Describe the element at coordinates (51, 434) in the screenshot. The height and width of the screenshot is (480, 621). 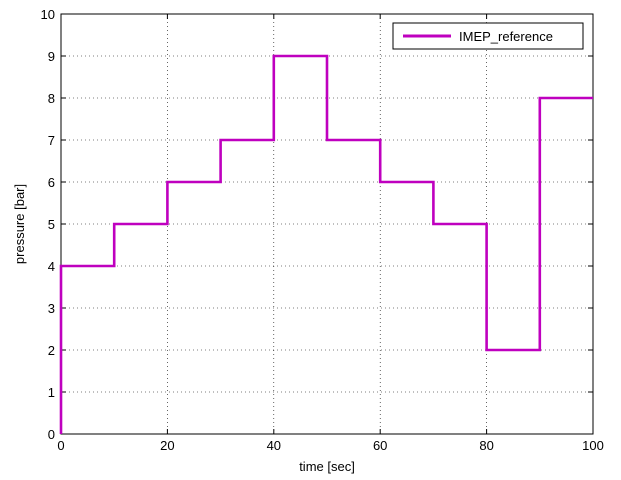
I see `y-tick-label: 0` at that location.